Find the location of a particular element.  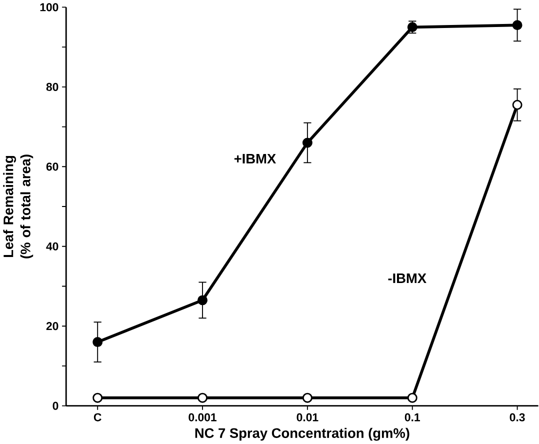

y-tick-label: 100 is located at coordinates (49, 7).